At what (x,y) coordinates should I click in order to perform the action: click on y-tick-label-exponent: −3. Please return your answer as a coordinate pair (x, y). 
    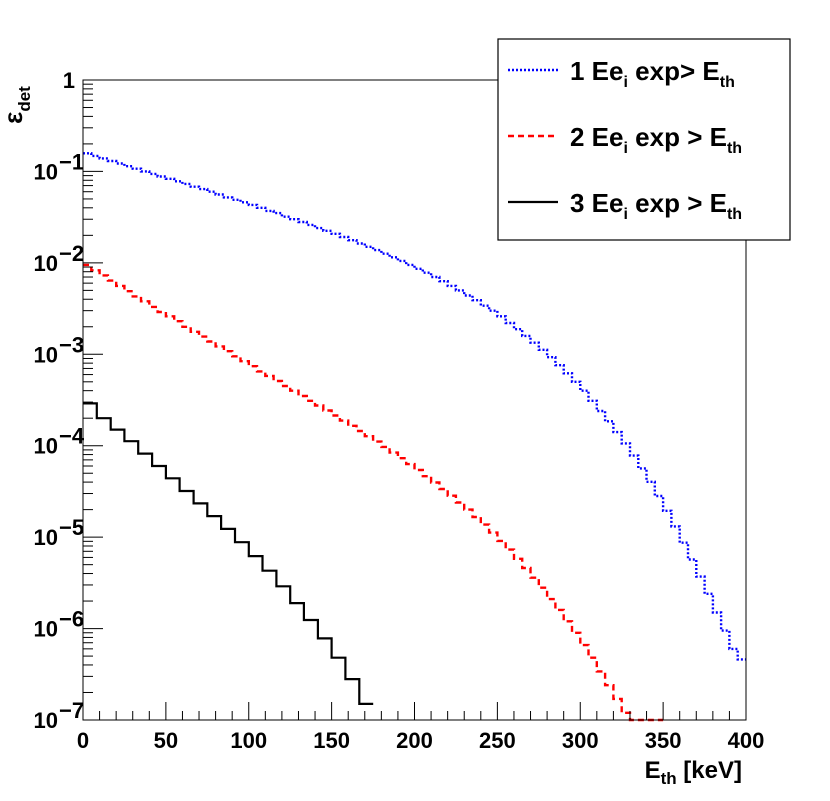
    Looking at the image, I should click on (71, 344).